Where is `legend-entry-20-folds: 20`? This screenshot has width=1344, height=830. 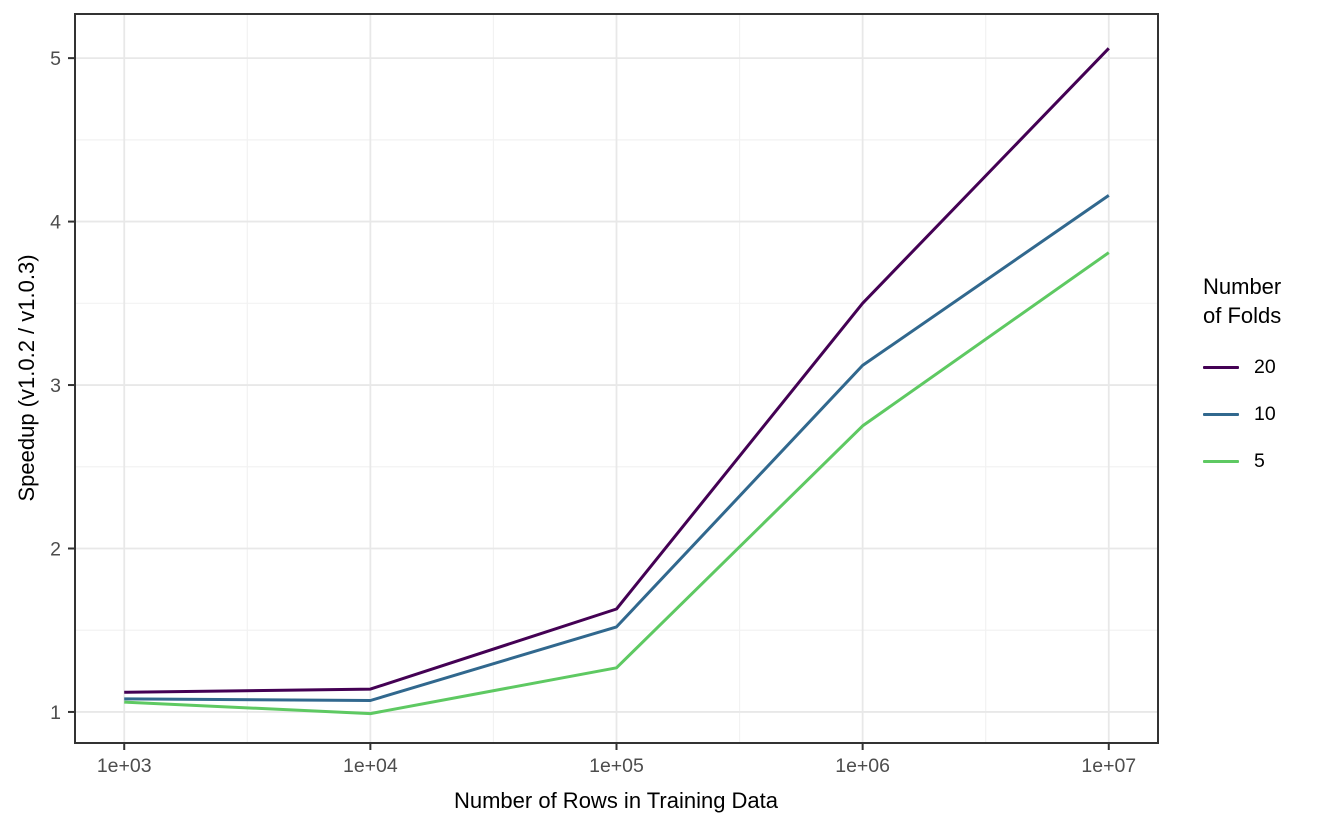 legend-entry-20-folds: 20 is located at coordinates (1242, 367).